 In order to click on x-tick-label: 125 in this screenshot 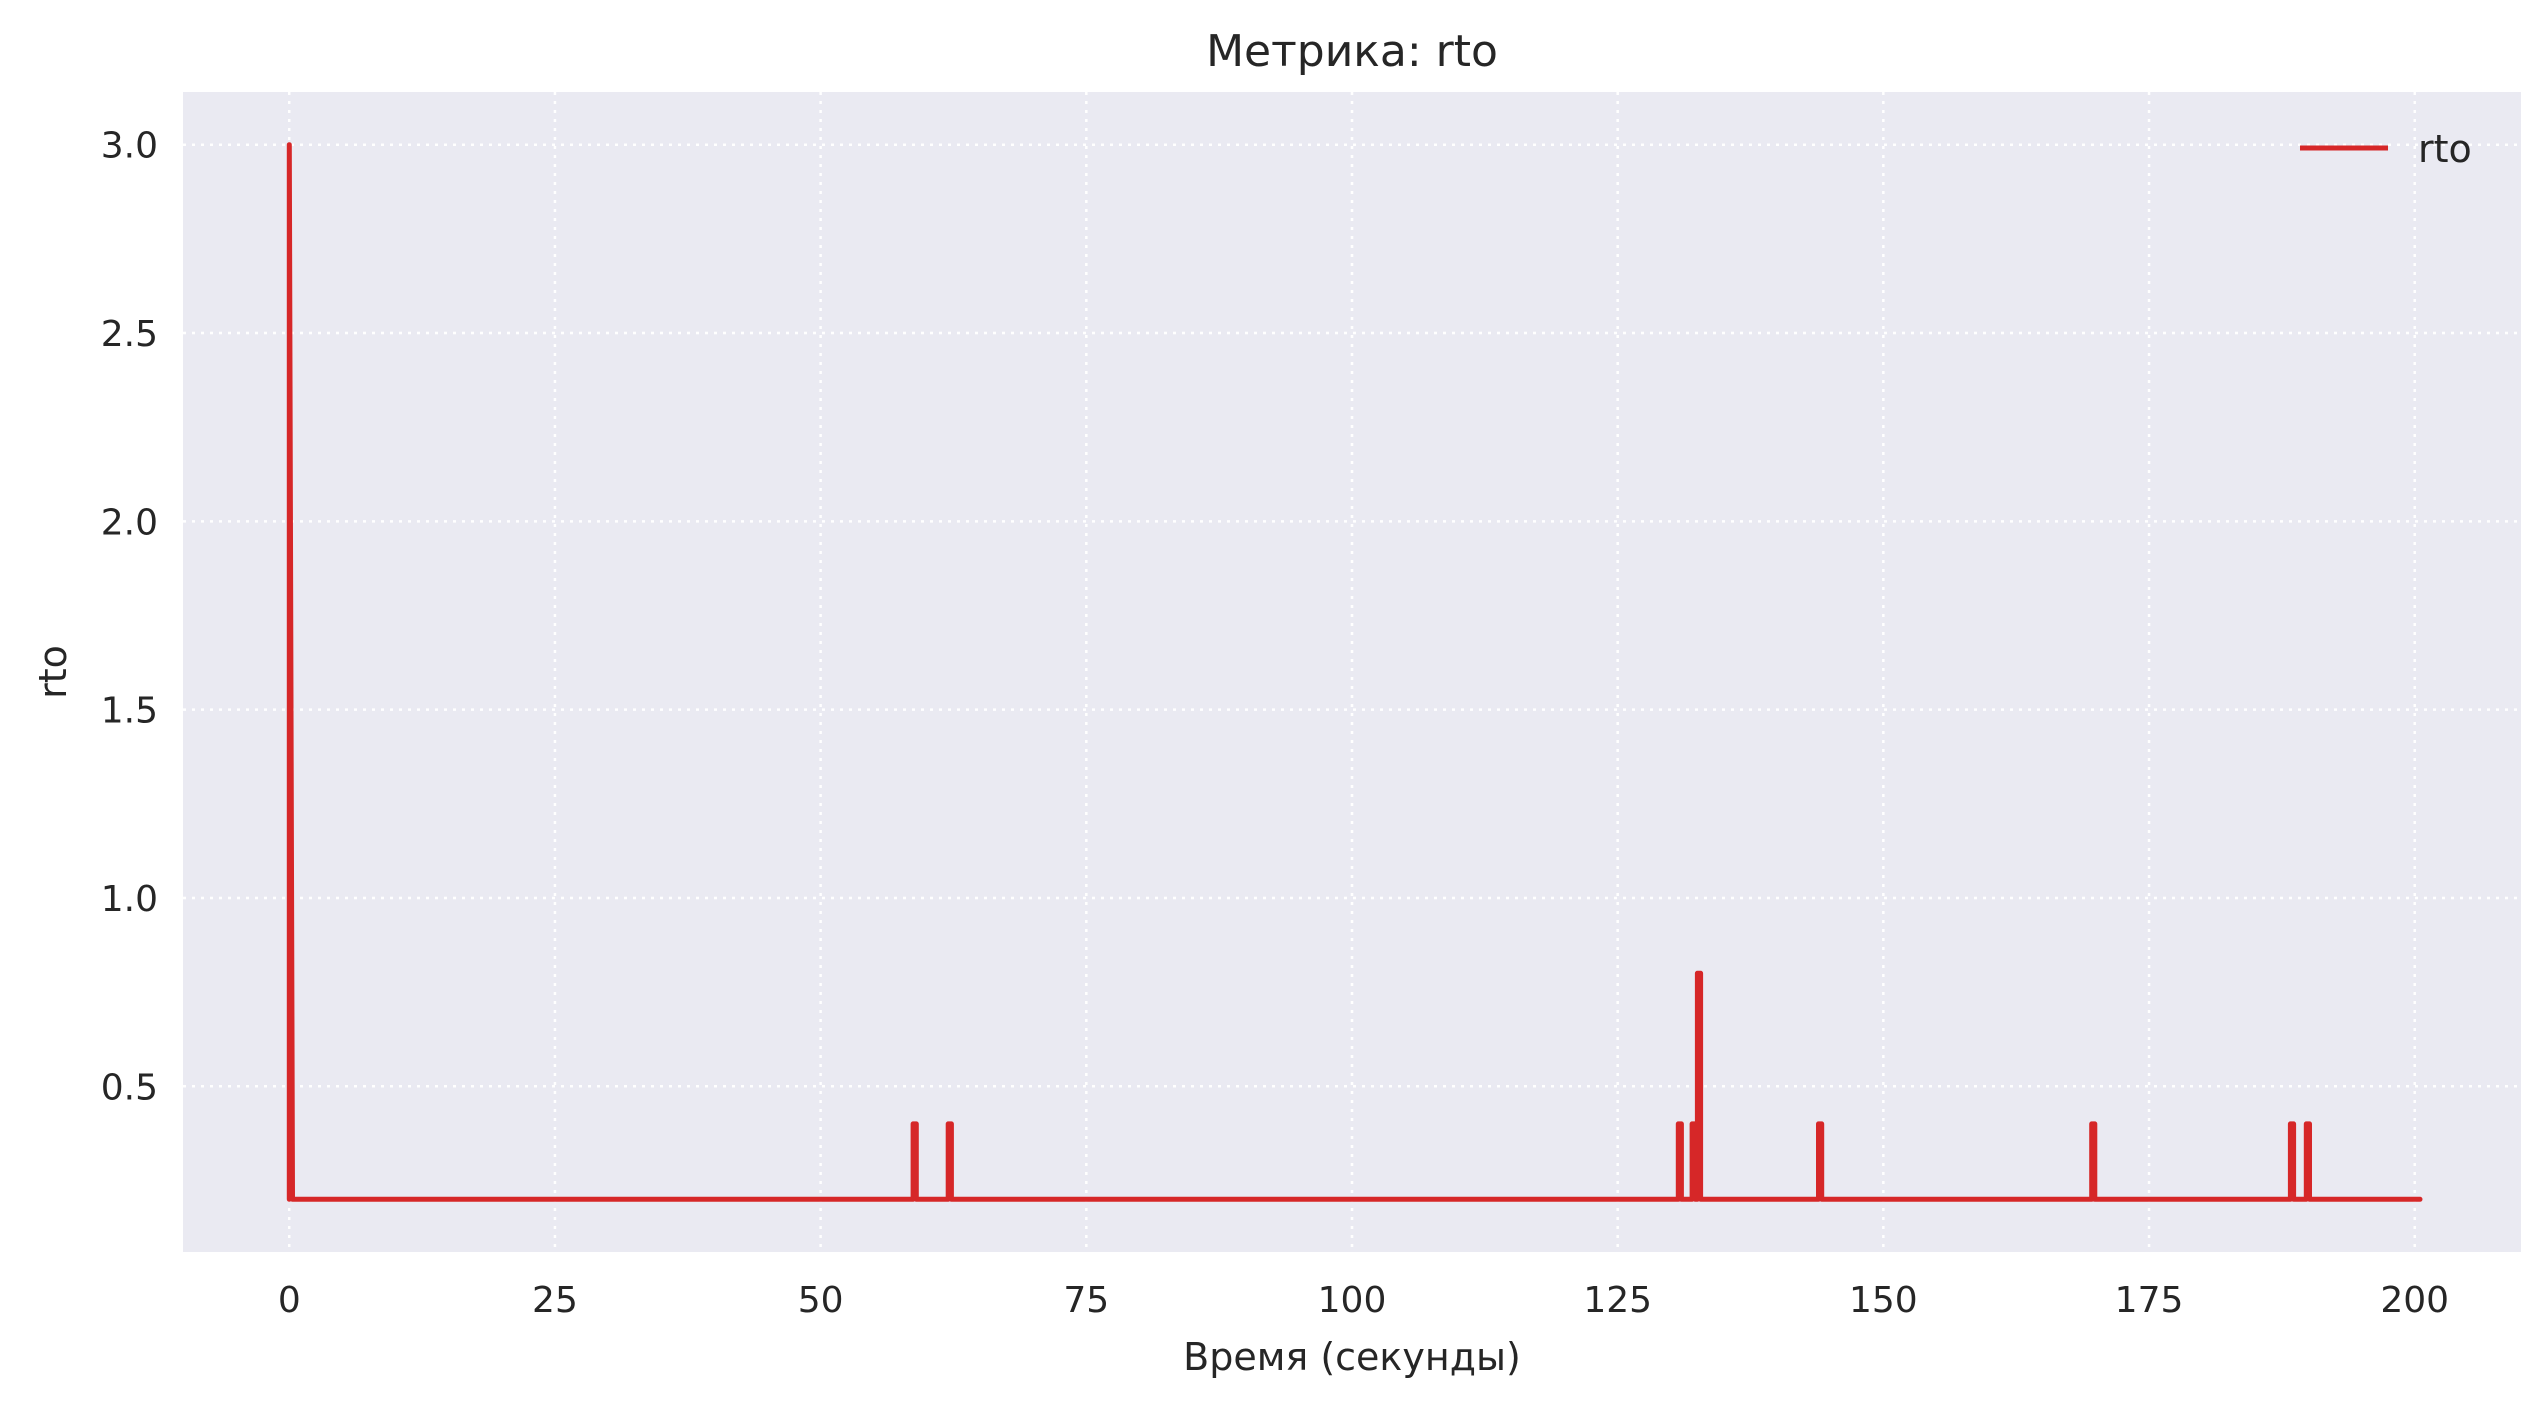, I will do `click(1617, 1300)`.